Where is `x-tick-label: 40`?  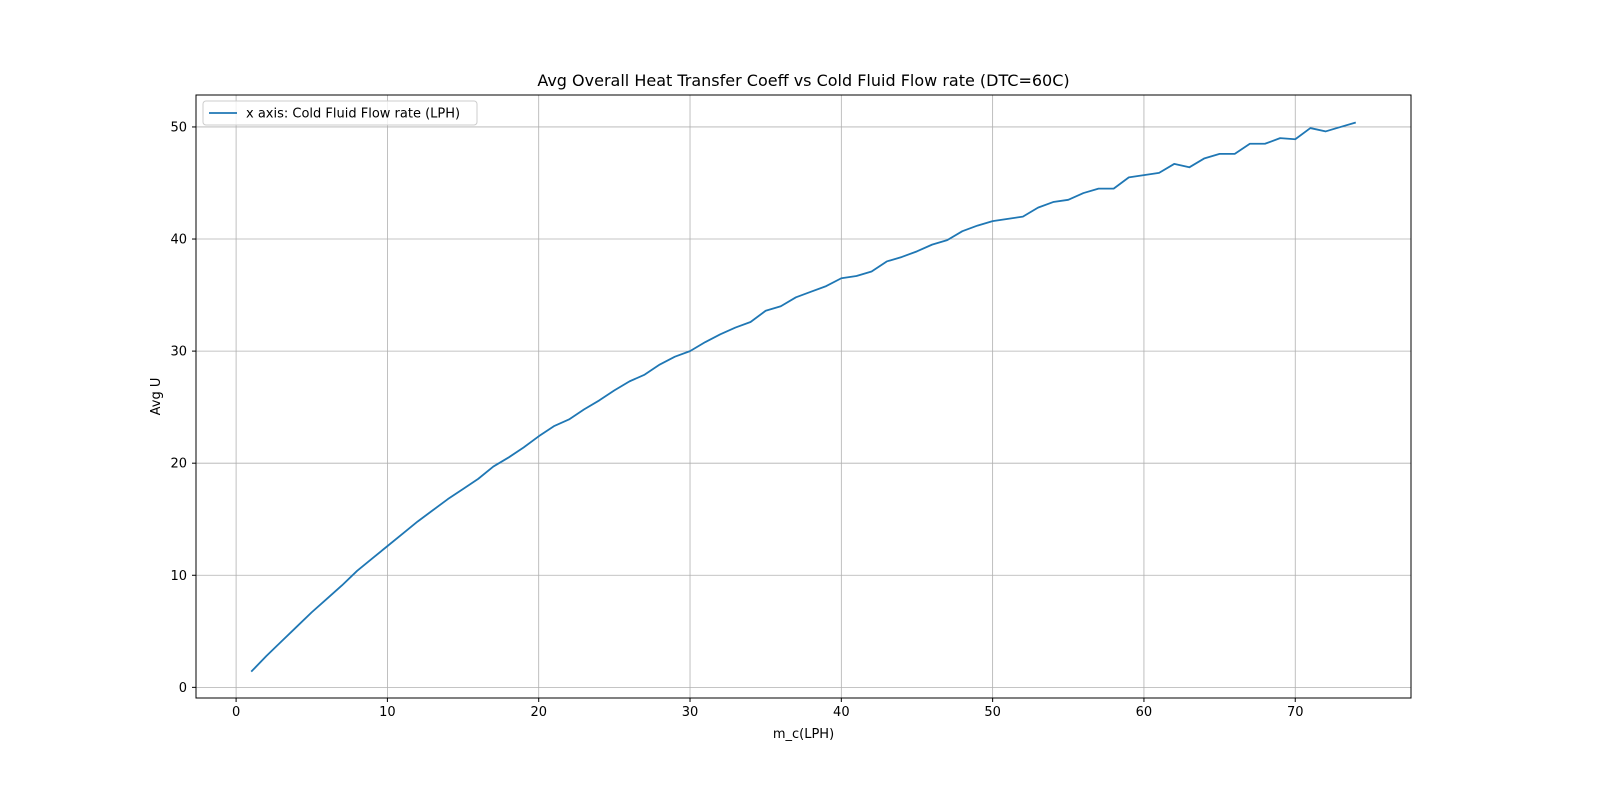
x-tick-label: 40 is located at coordinates (841, 712).